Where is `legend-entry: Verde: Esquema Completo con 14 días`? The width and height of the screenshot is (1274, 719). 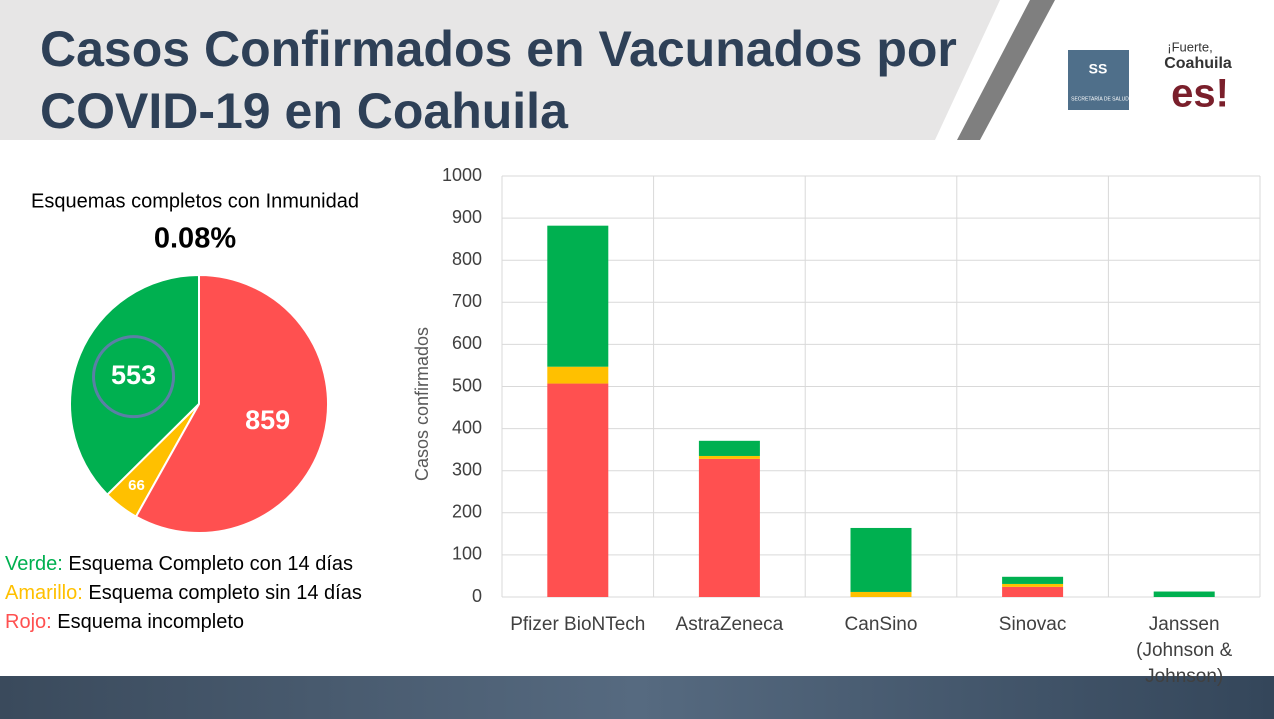
legend-entry: Verde: Esquema Completo con 14 días is located at coordinates (179, 564).